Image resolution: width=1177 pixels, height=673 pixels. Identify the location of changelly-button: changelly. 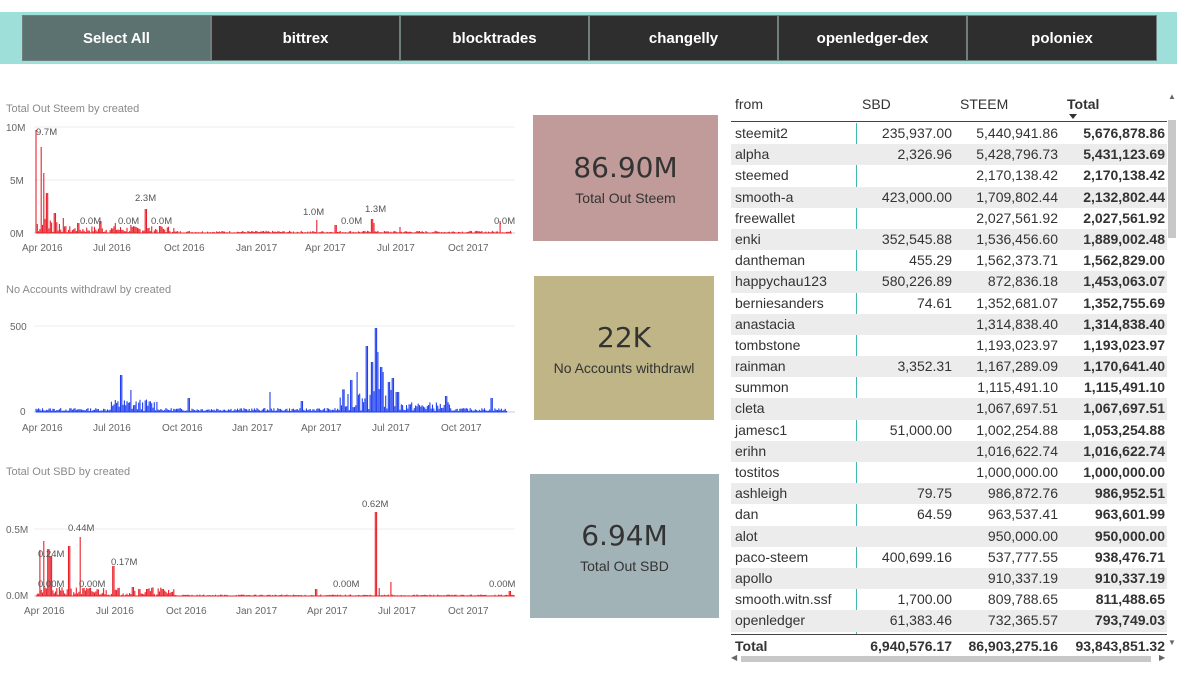
(683, 38).